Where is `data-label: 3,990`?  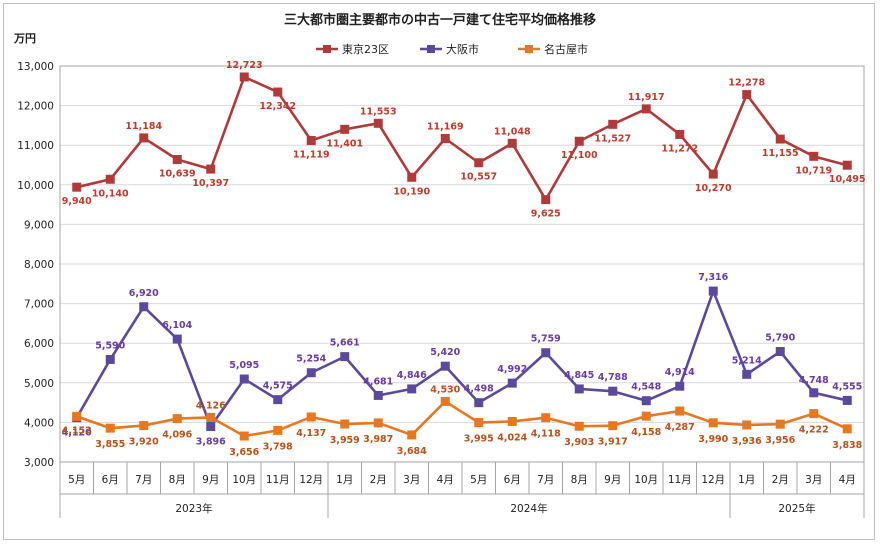 data-label: 3,990 is located at coordinates (713, 439).